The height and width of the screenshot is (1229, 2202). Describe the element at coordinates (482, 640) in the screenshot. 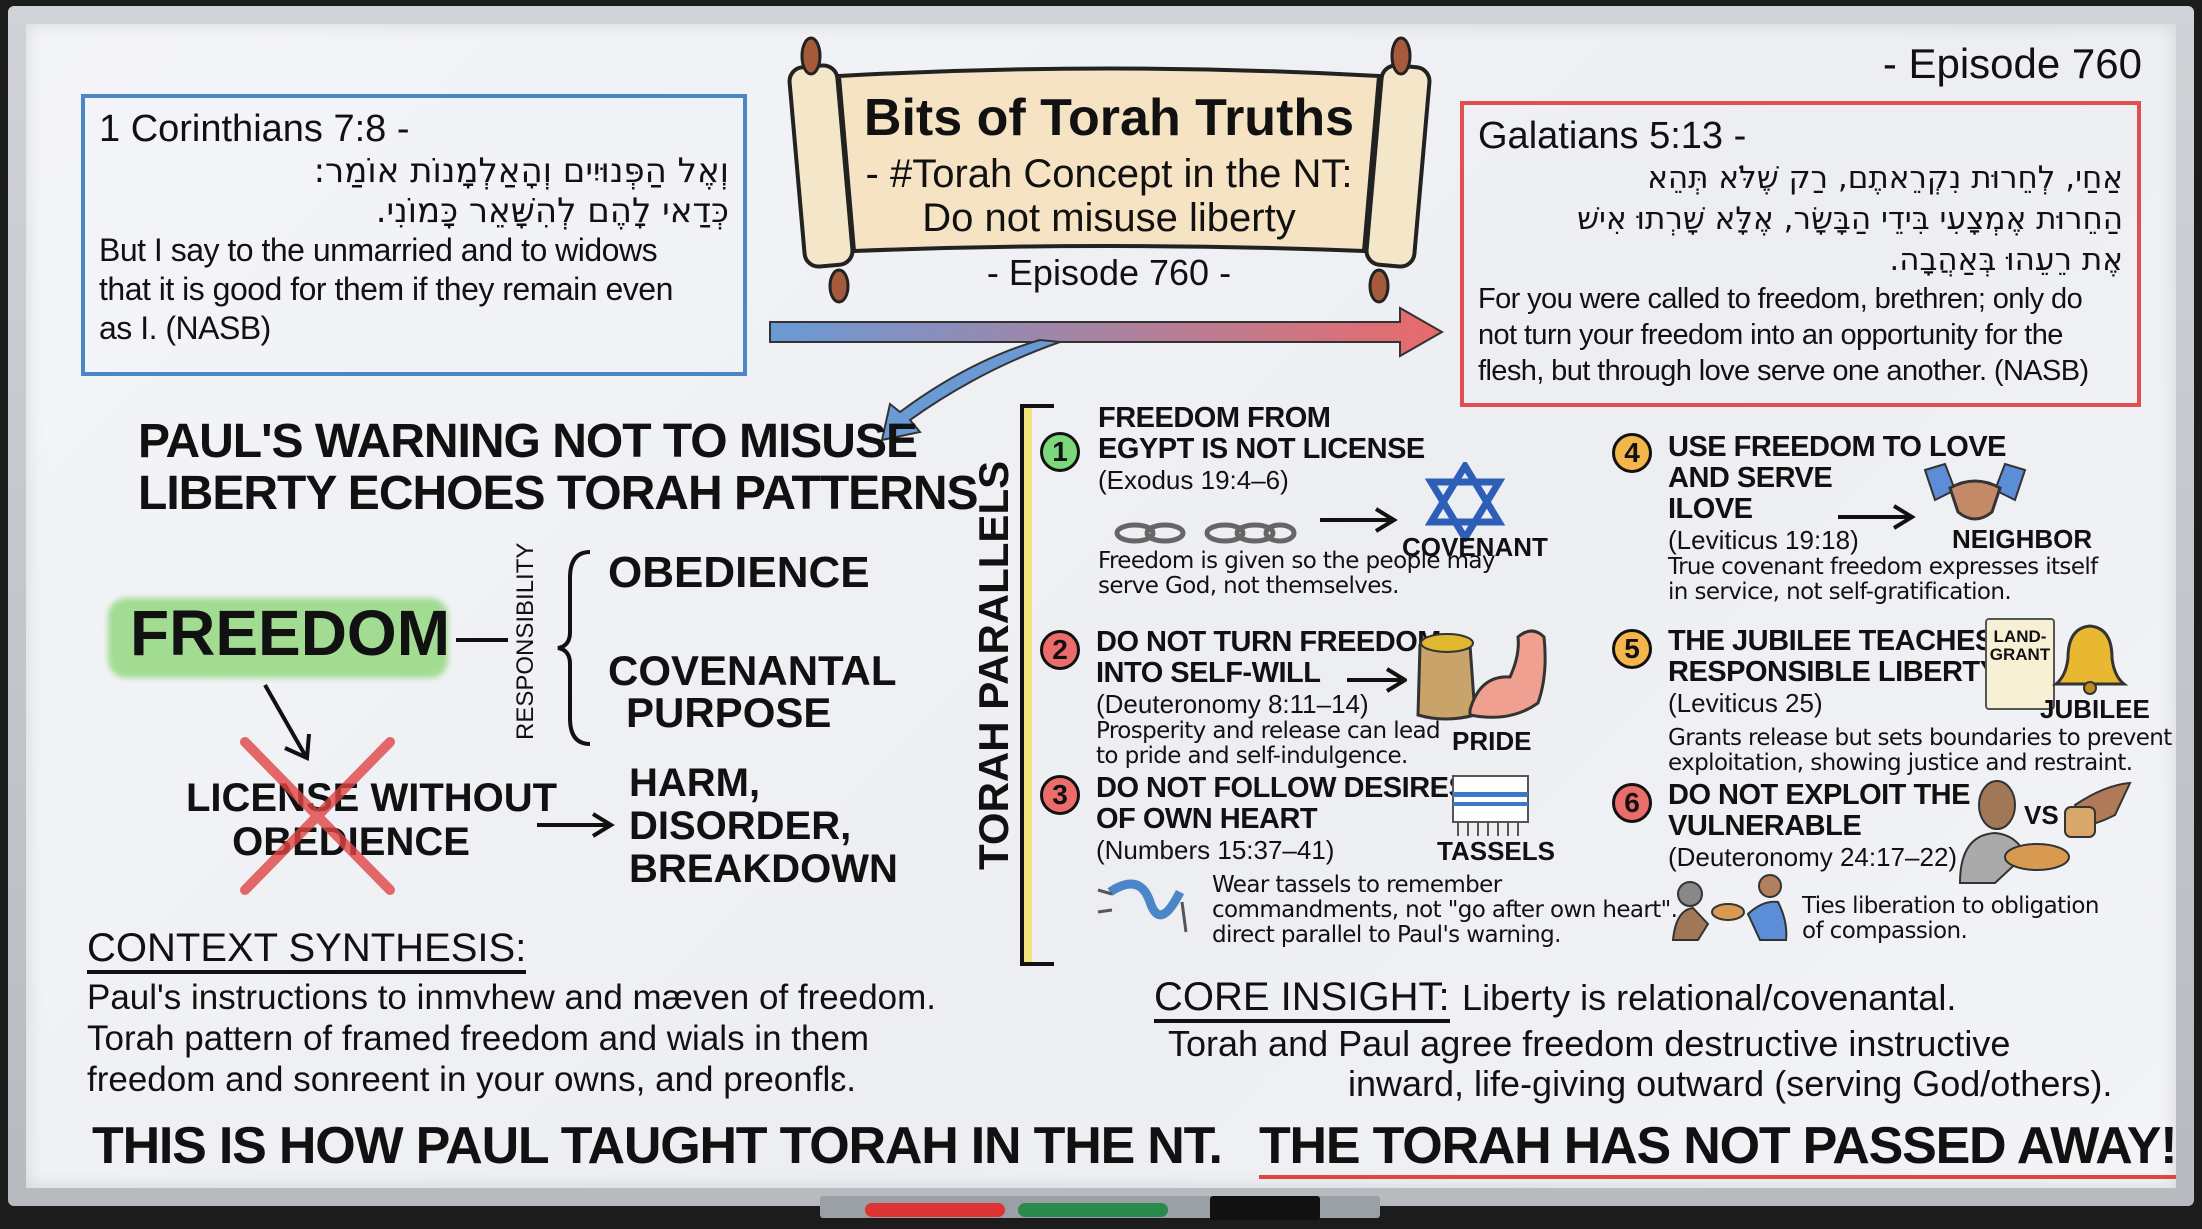

I see `dash` at that location.